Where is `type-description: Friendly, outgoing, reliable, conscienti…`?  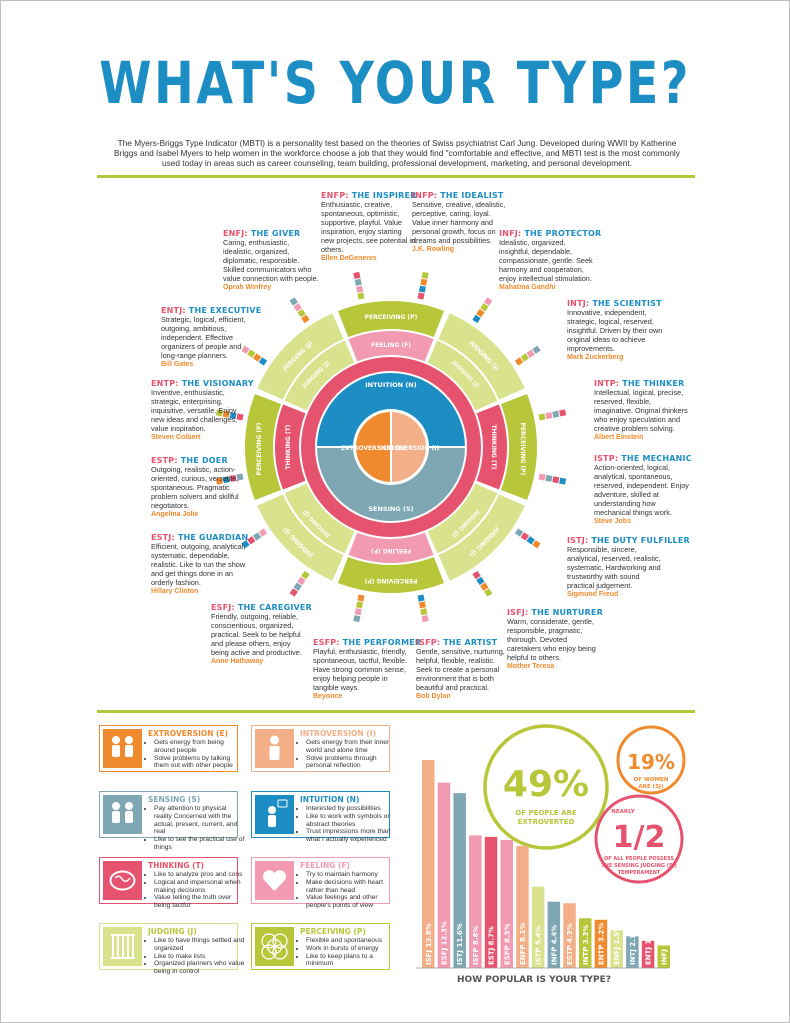 type-description: Friendly, outgoing, reliable, conscienti… is located at coordinates (256, 634).